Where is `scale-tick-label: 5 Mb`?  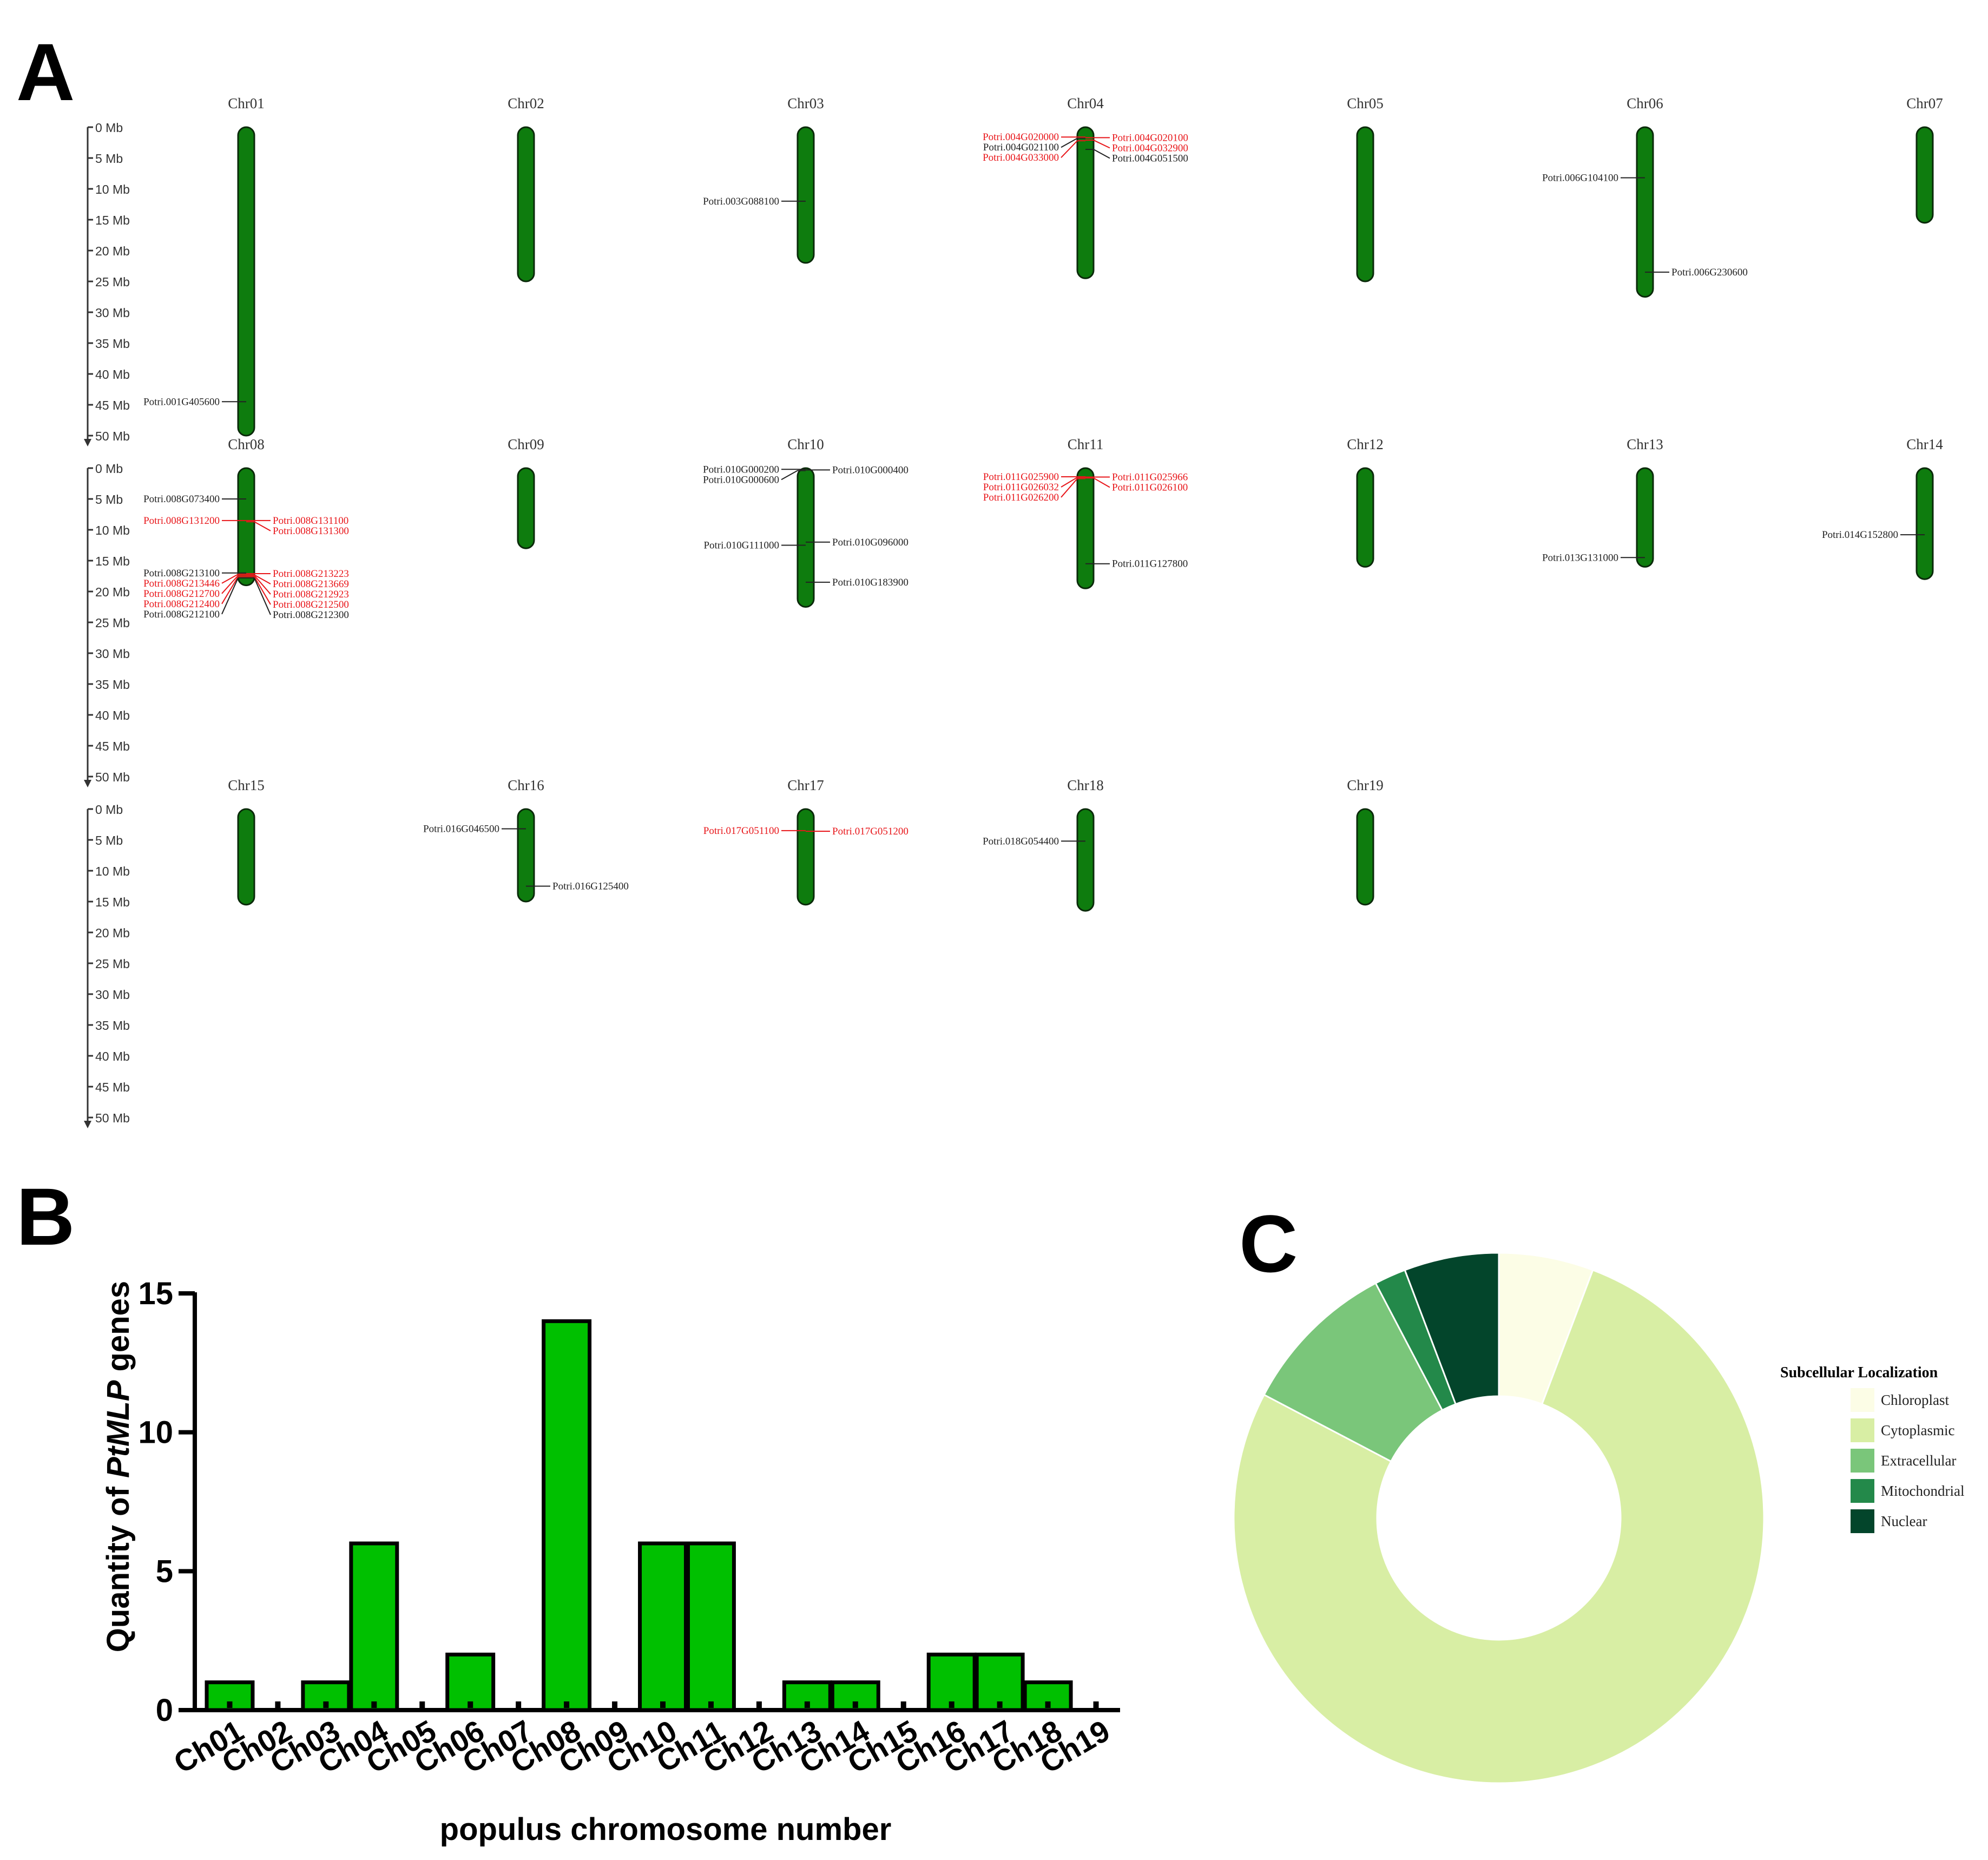 scale-tick-label: 5 Mb is located at coordinates (109, 159).